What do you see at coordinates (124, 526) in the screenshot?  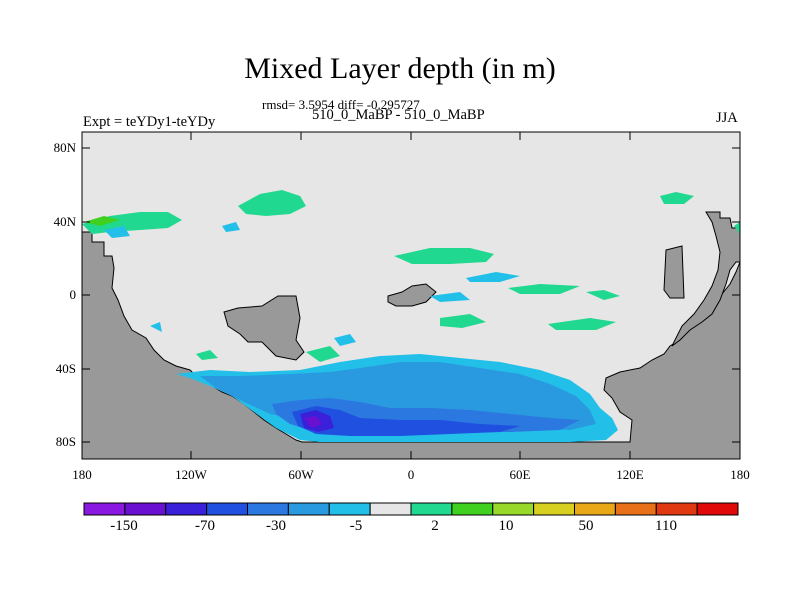 I see `colorbar-label: -150` at bounding box center [124, 526].